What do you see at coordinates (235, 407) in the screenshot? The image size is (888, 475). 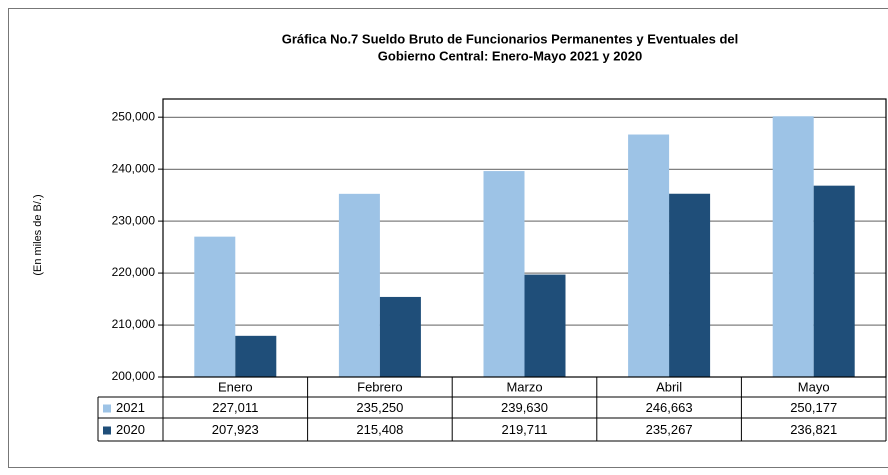 I see `data-label: 227,011` at bounding box center [235, 407].